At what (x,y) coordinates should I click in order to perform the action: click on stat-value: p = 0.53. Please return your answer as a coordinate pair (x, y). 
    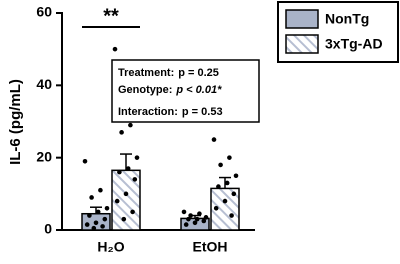
    Looking at the image, I should click on (202, 112).